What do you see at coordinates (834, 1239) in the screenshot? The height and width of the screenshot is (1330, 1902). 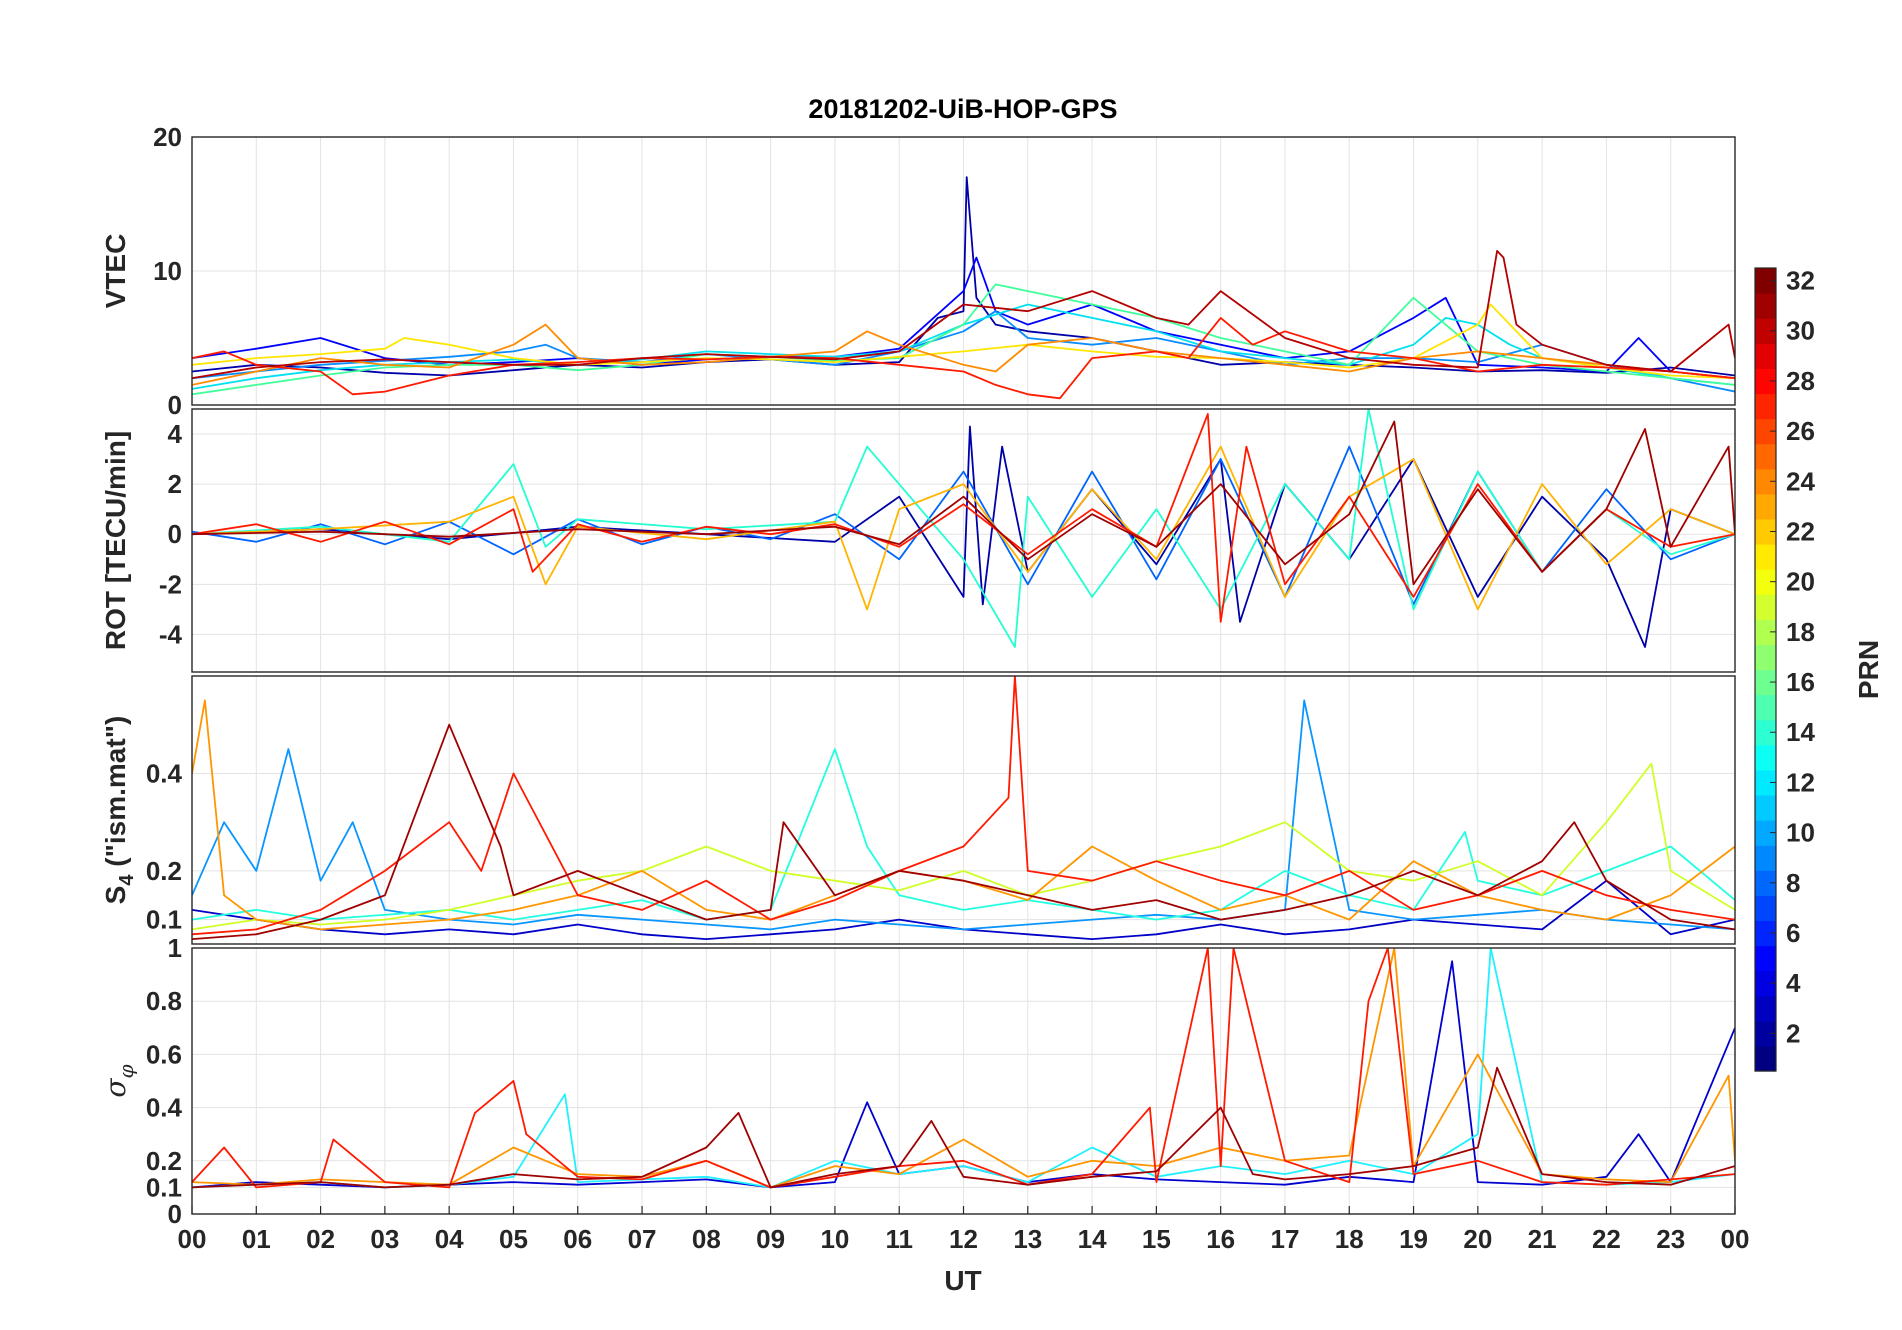 I see `x-tick-label: 10` at bounding box center [834, 1239].